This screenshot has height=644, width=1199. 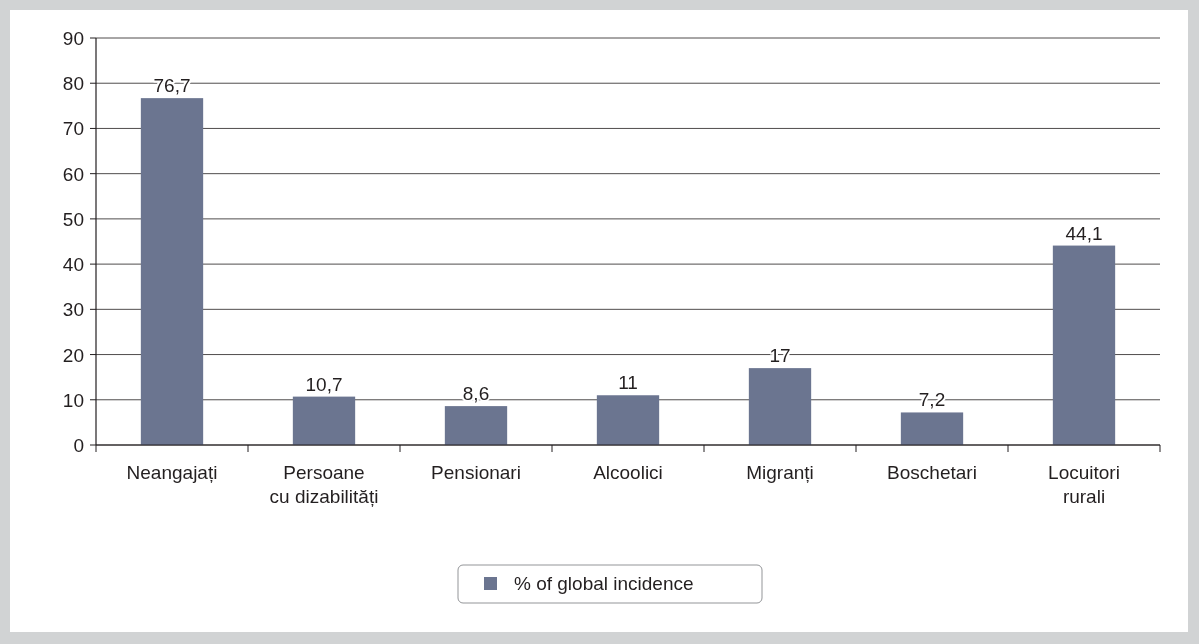 What do you see at coordinates (73, 265) in the screenshot?
I see `y-tick-label: 40` at bounding box center [73, 265].